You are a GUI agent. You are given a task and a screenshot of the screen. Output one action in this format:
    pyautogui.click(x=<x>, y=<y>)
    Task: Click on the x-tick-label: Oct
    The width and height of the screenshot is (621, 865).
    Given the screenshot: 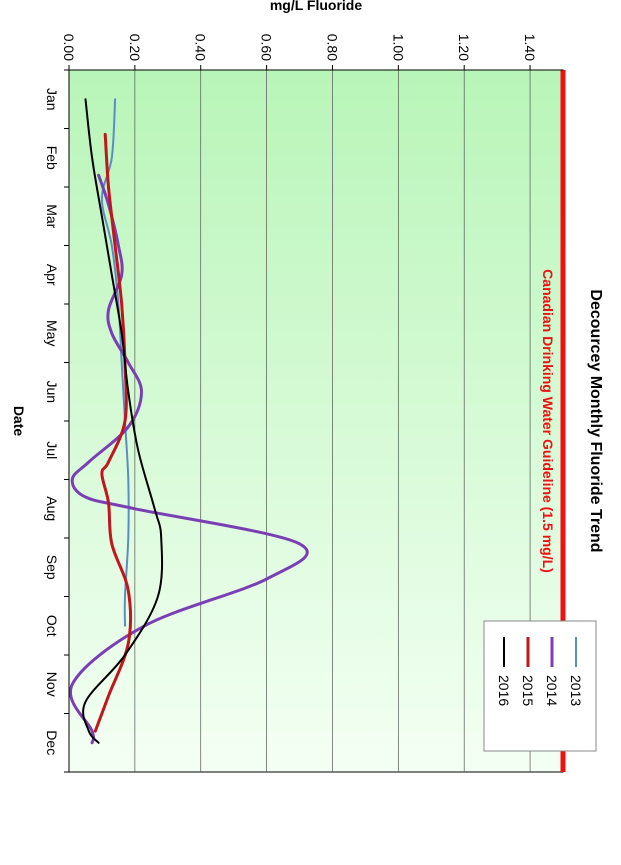 What is the action you would take?
    pyautogui.click(x=52, y=626)
    